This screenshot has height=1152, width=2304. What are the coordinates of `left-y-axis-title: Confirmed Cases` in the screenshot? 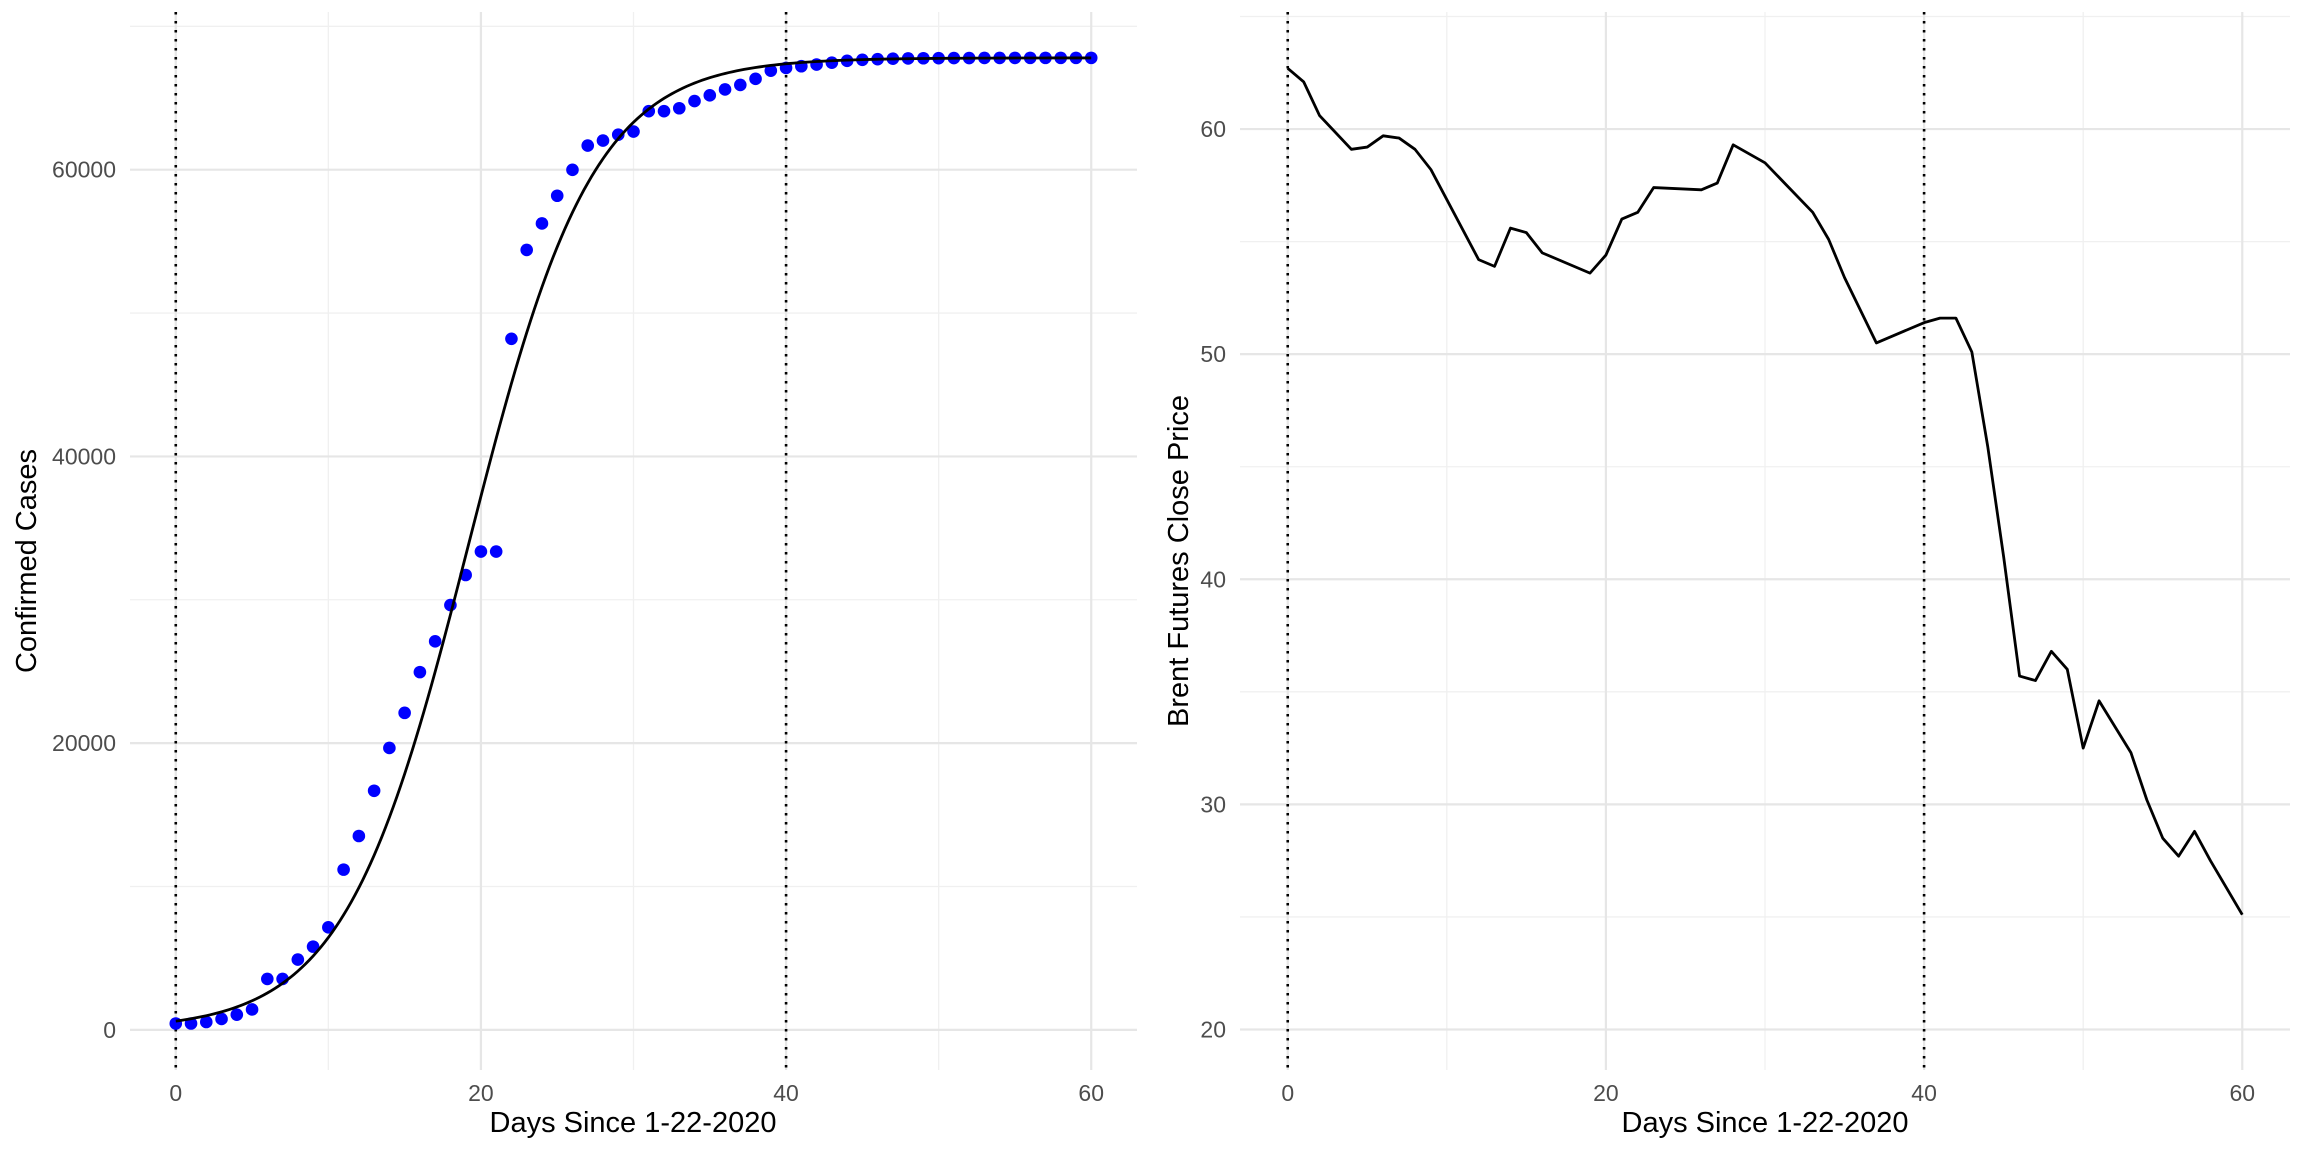 It's located at (27, 561).